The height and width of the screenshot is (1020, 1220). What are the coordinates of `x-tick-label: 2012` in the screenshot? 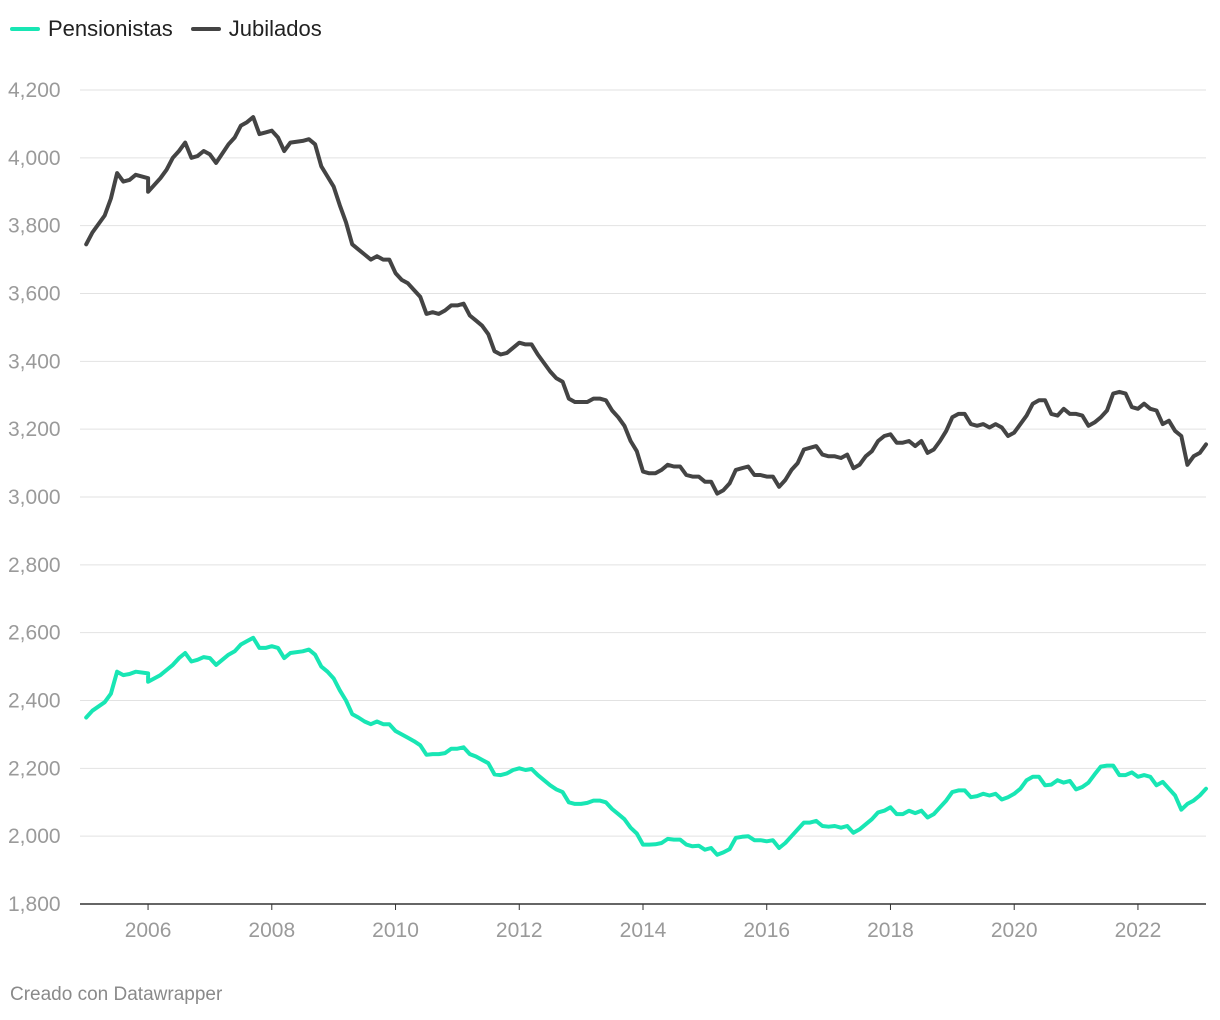 It's located at (519, 930).